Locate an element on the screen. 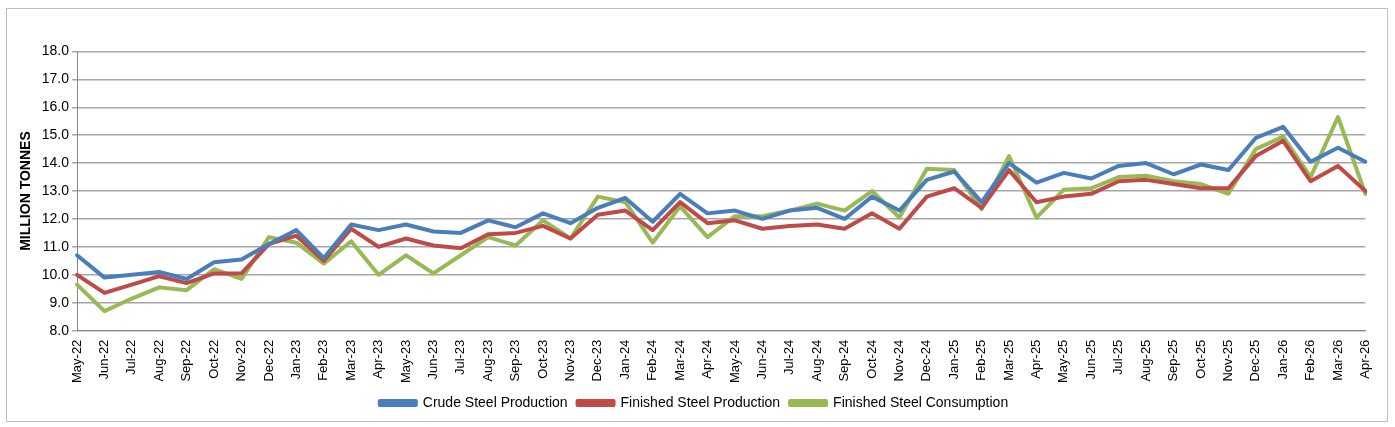  x-tick-label: Sep-23 is located at coordinates (515, 360).